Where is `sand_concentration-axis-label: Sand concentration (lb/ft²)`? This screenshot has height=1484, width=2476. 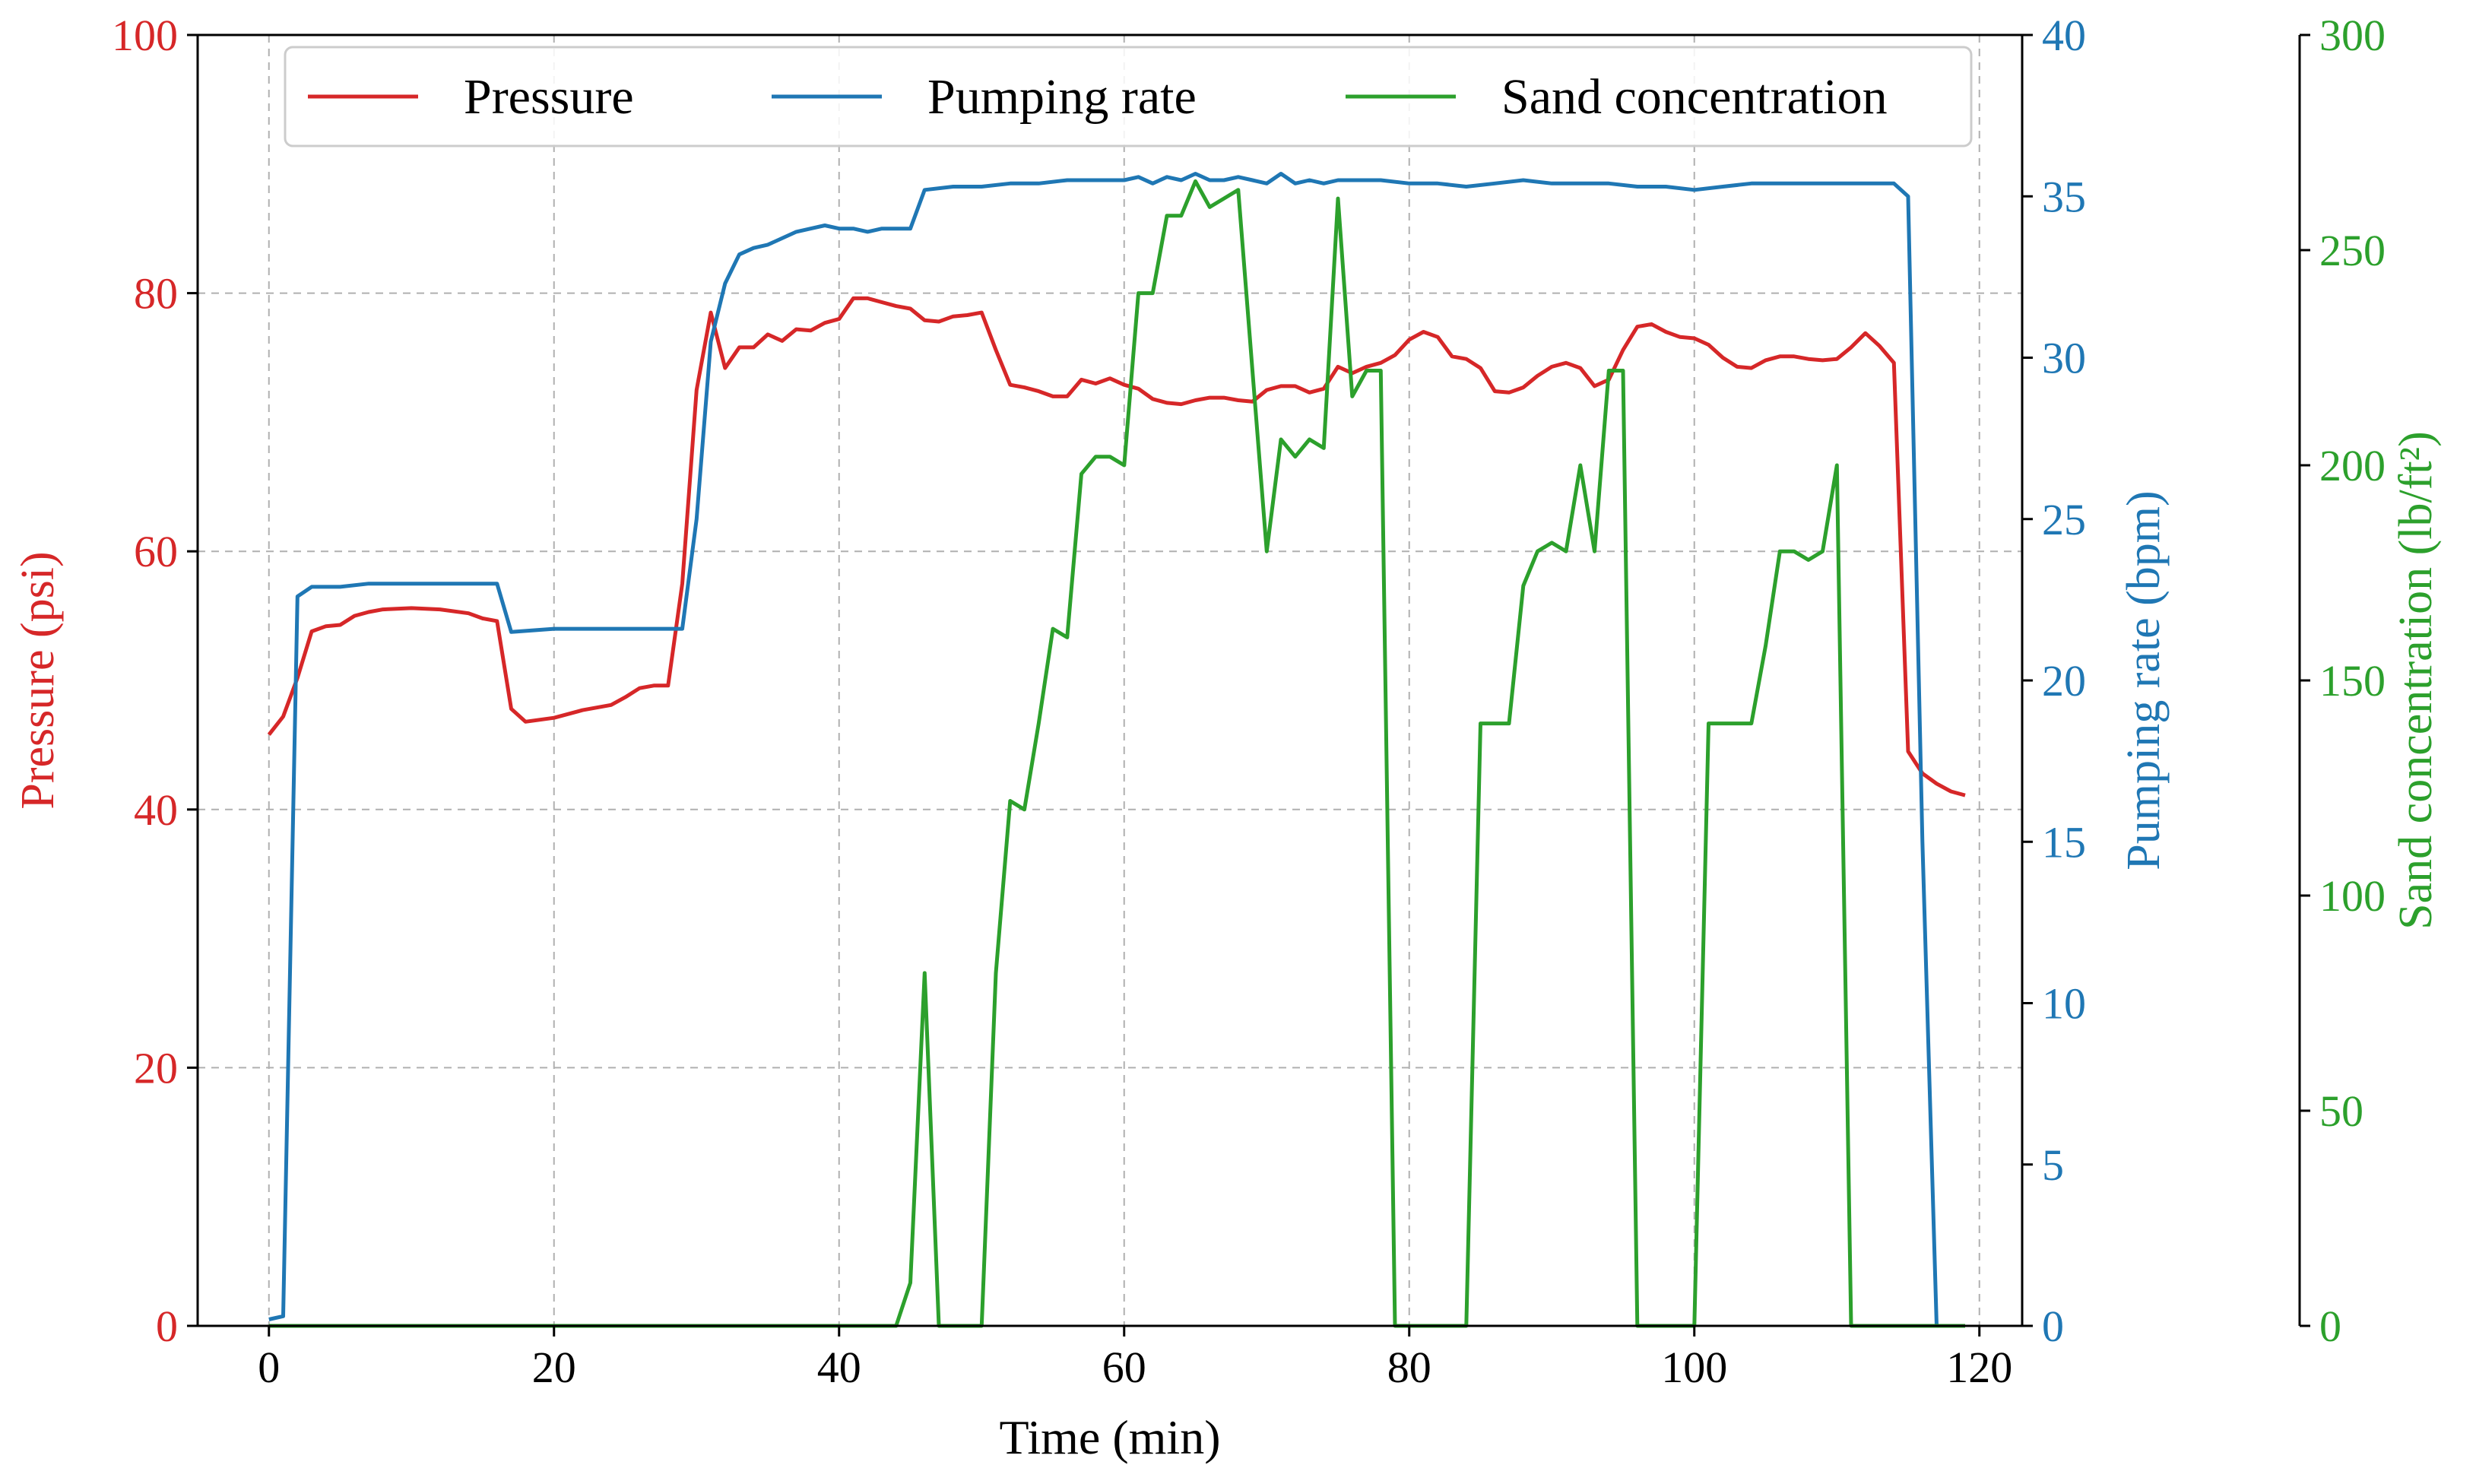
sand_concentration-axis-label: Sand concentration (lb/ft²) is located at coordinates (2416, 680).